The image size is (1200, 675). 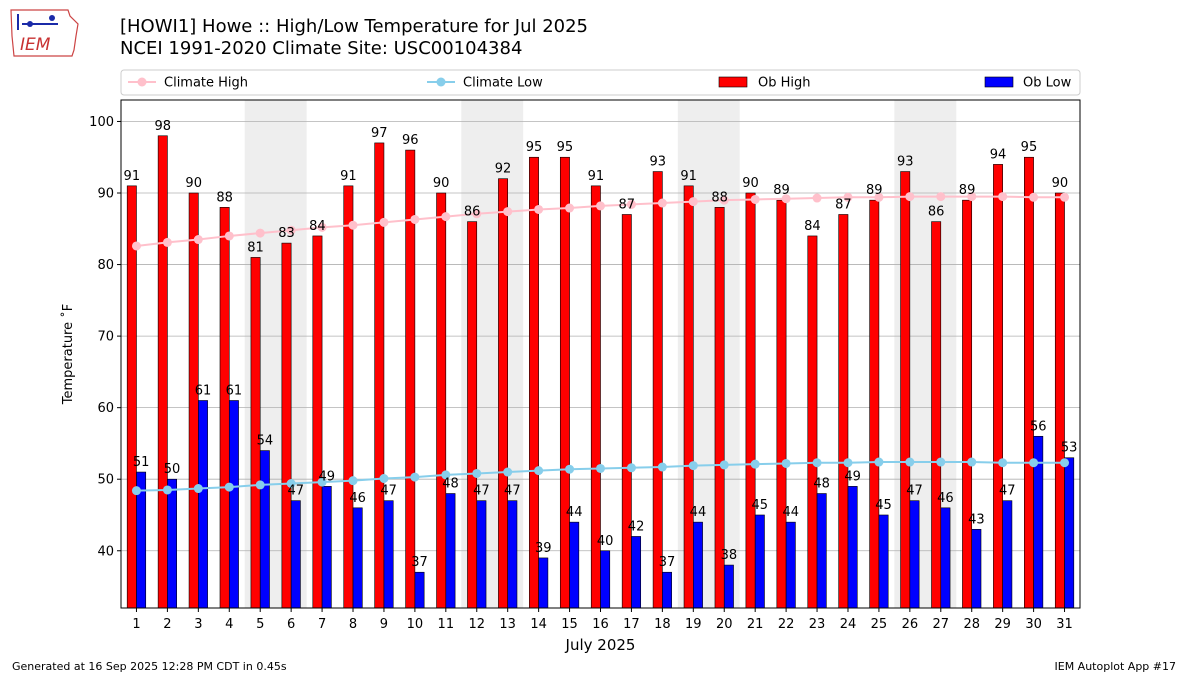 What do you see at coordinates (817, 624) in the screenshot?
I see `x-tick-label: 23` at bounding box center [817, 624].